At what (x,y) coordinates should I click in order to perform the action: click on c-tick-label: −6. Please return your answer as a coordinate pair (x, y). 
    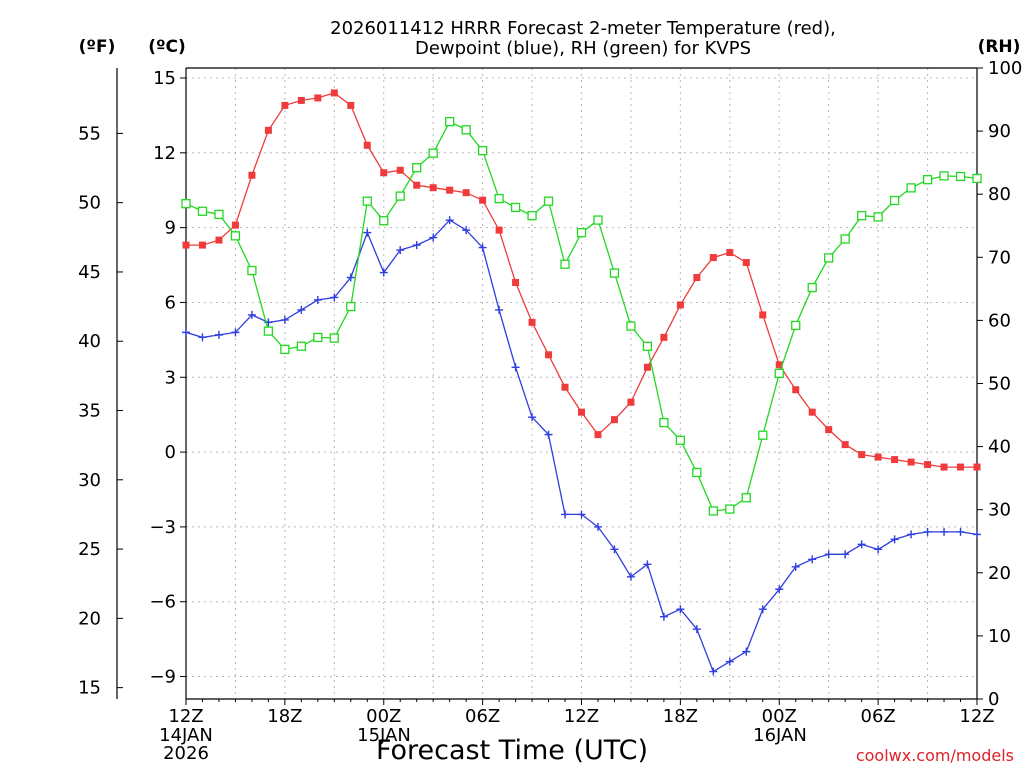
    Looking at the image, I should click on (162, 602).